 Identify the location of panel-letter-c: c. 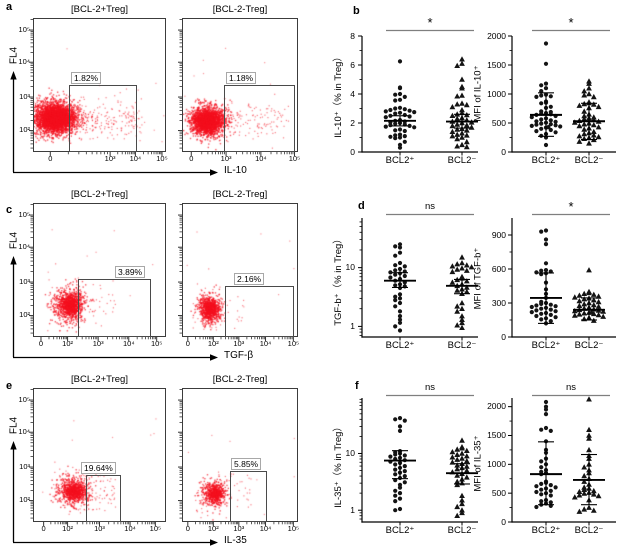
(9, 210).